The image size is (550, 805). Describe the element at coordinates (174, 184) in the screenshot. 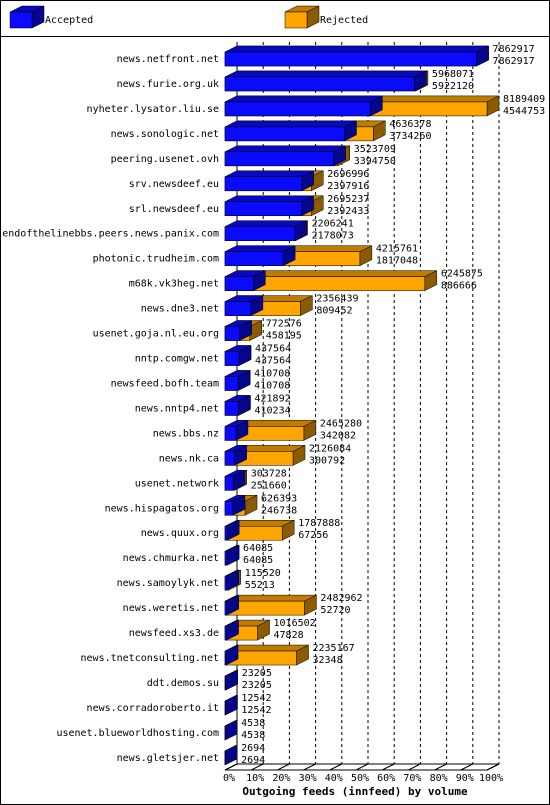

I see `y-tick-label: srv.newsdeef.eu` at that location.